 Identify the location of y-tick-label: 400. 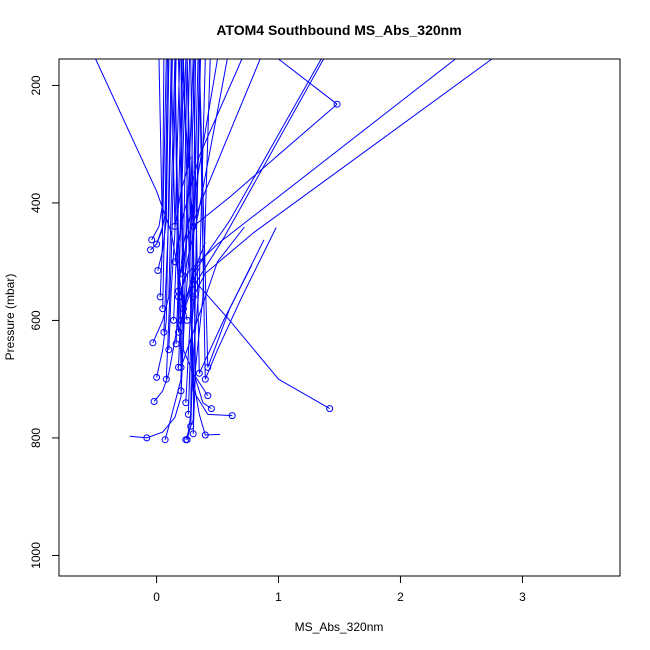
(36, 203).